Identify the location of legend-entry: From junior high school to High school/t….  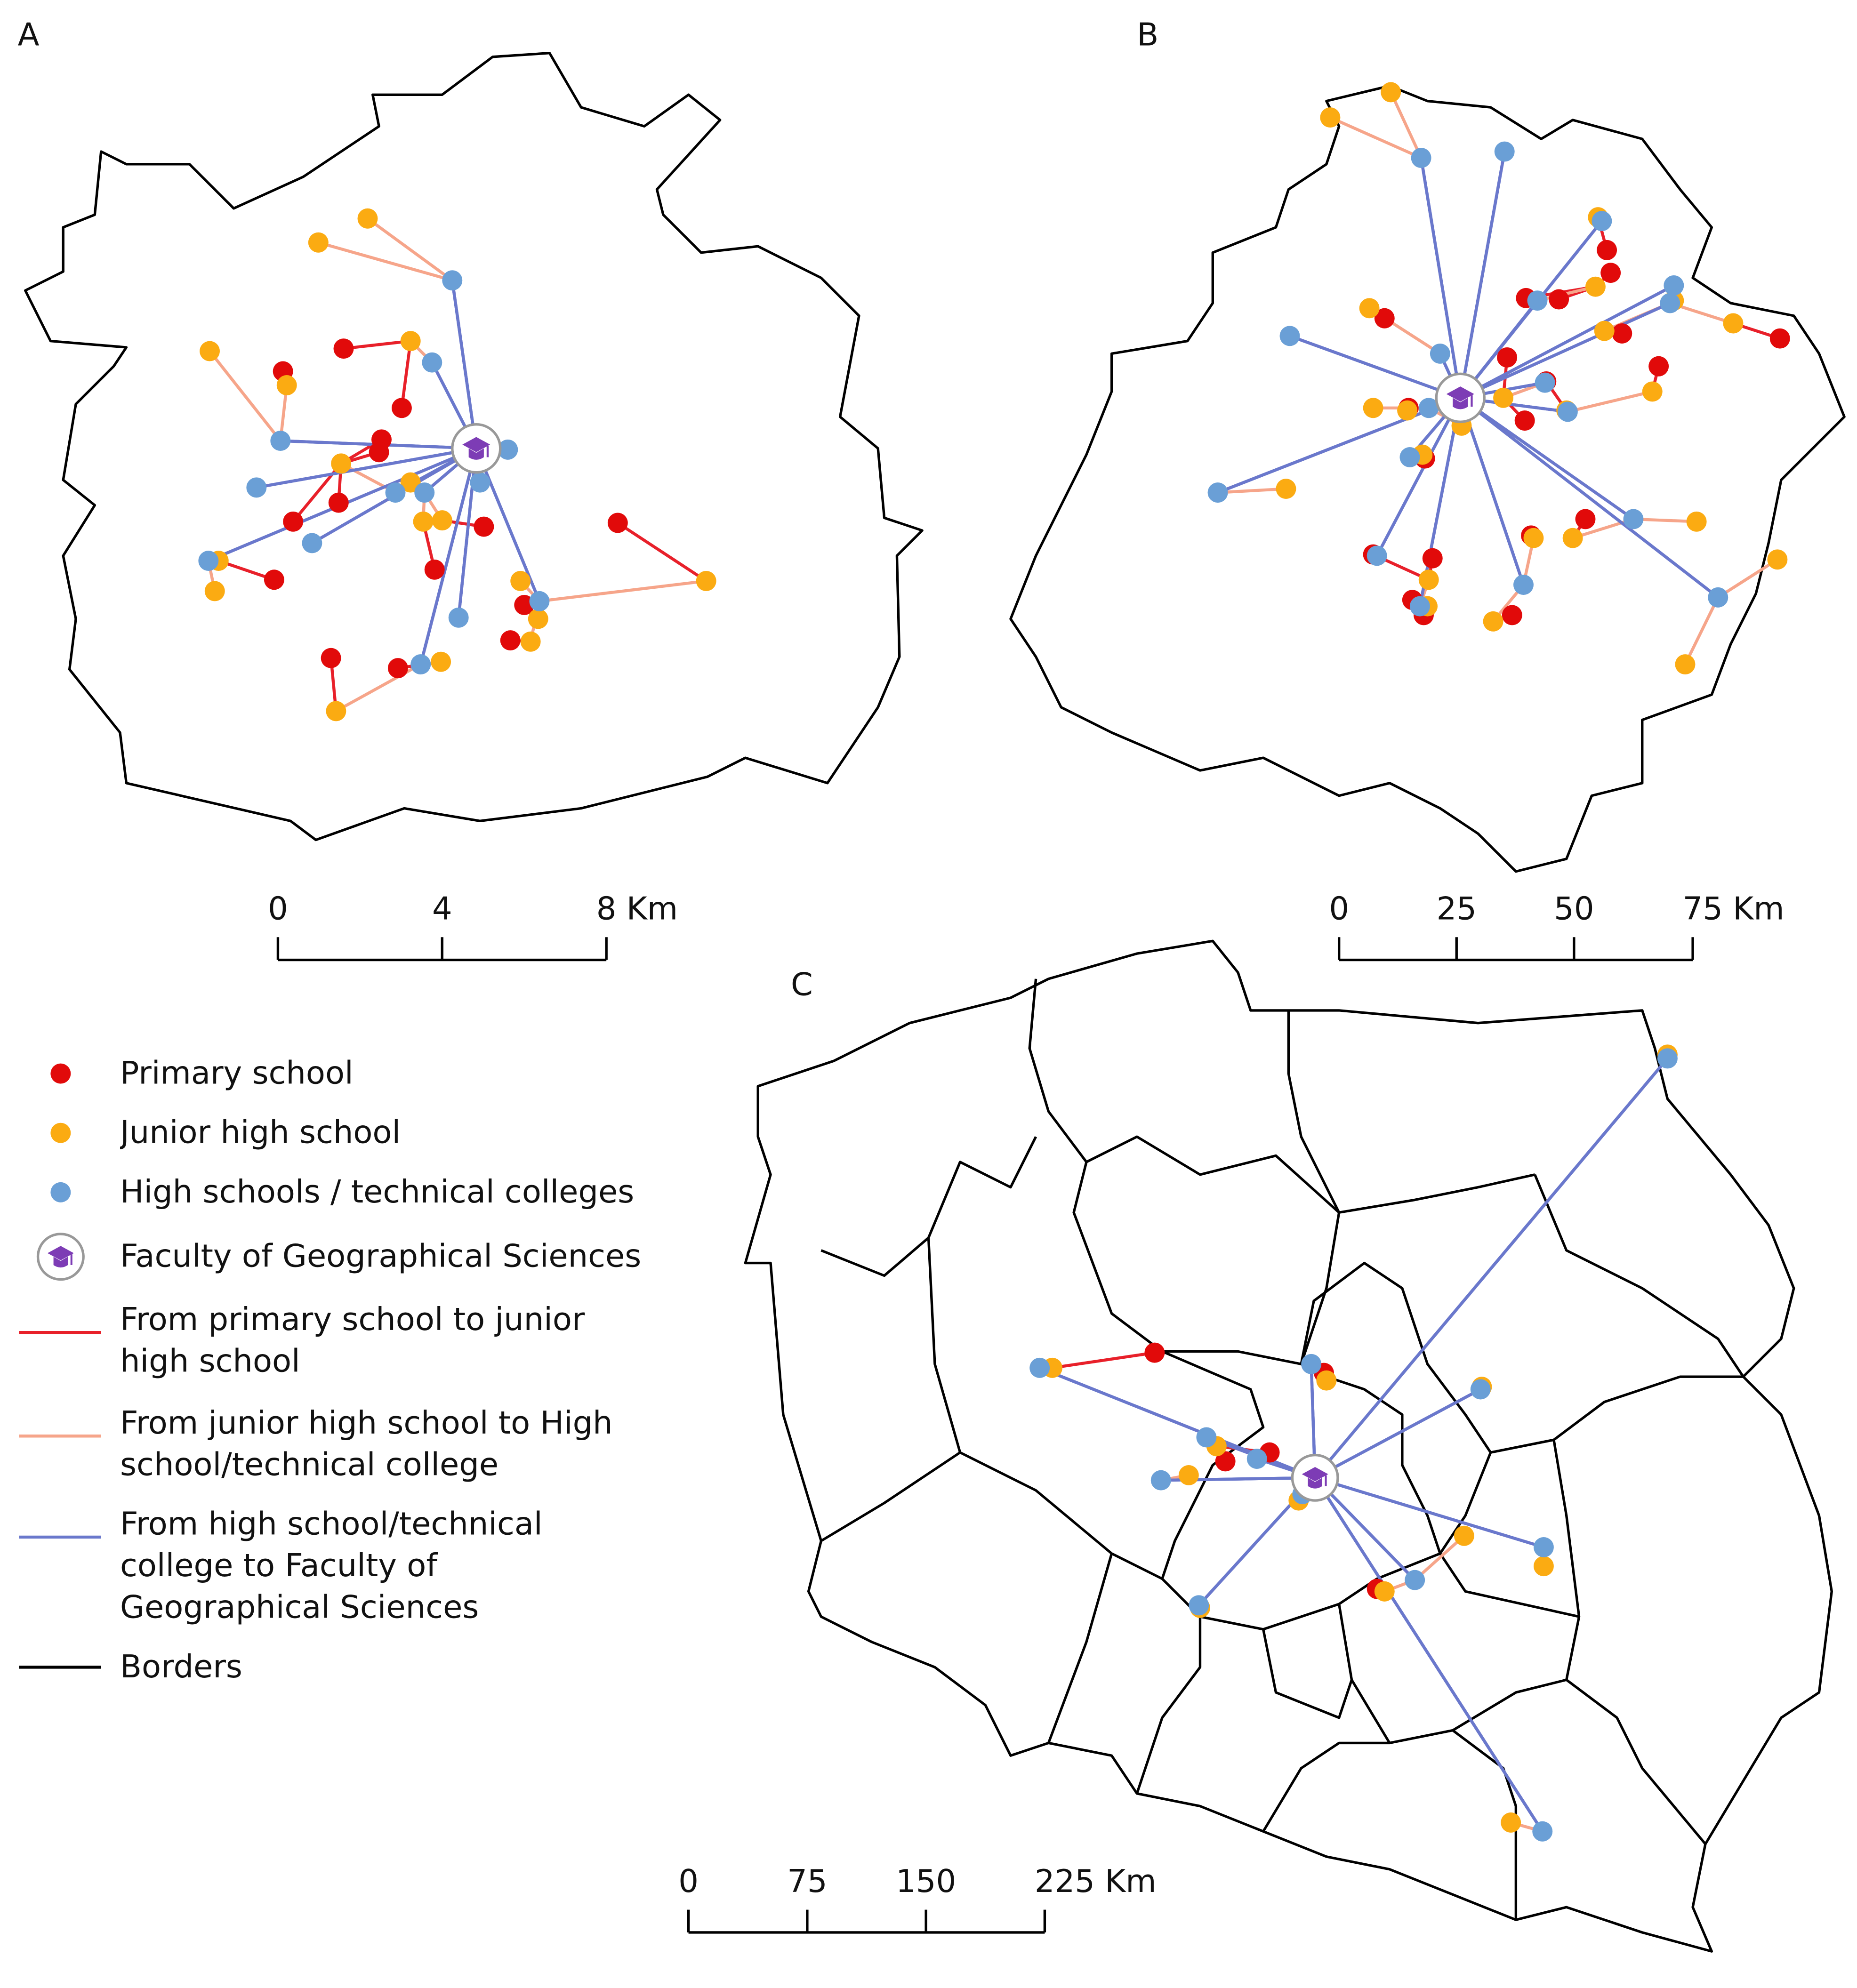
(366, 1443).